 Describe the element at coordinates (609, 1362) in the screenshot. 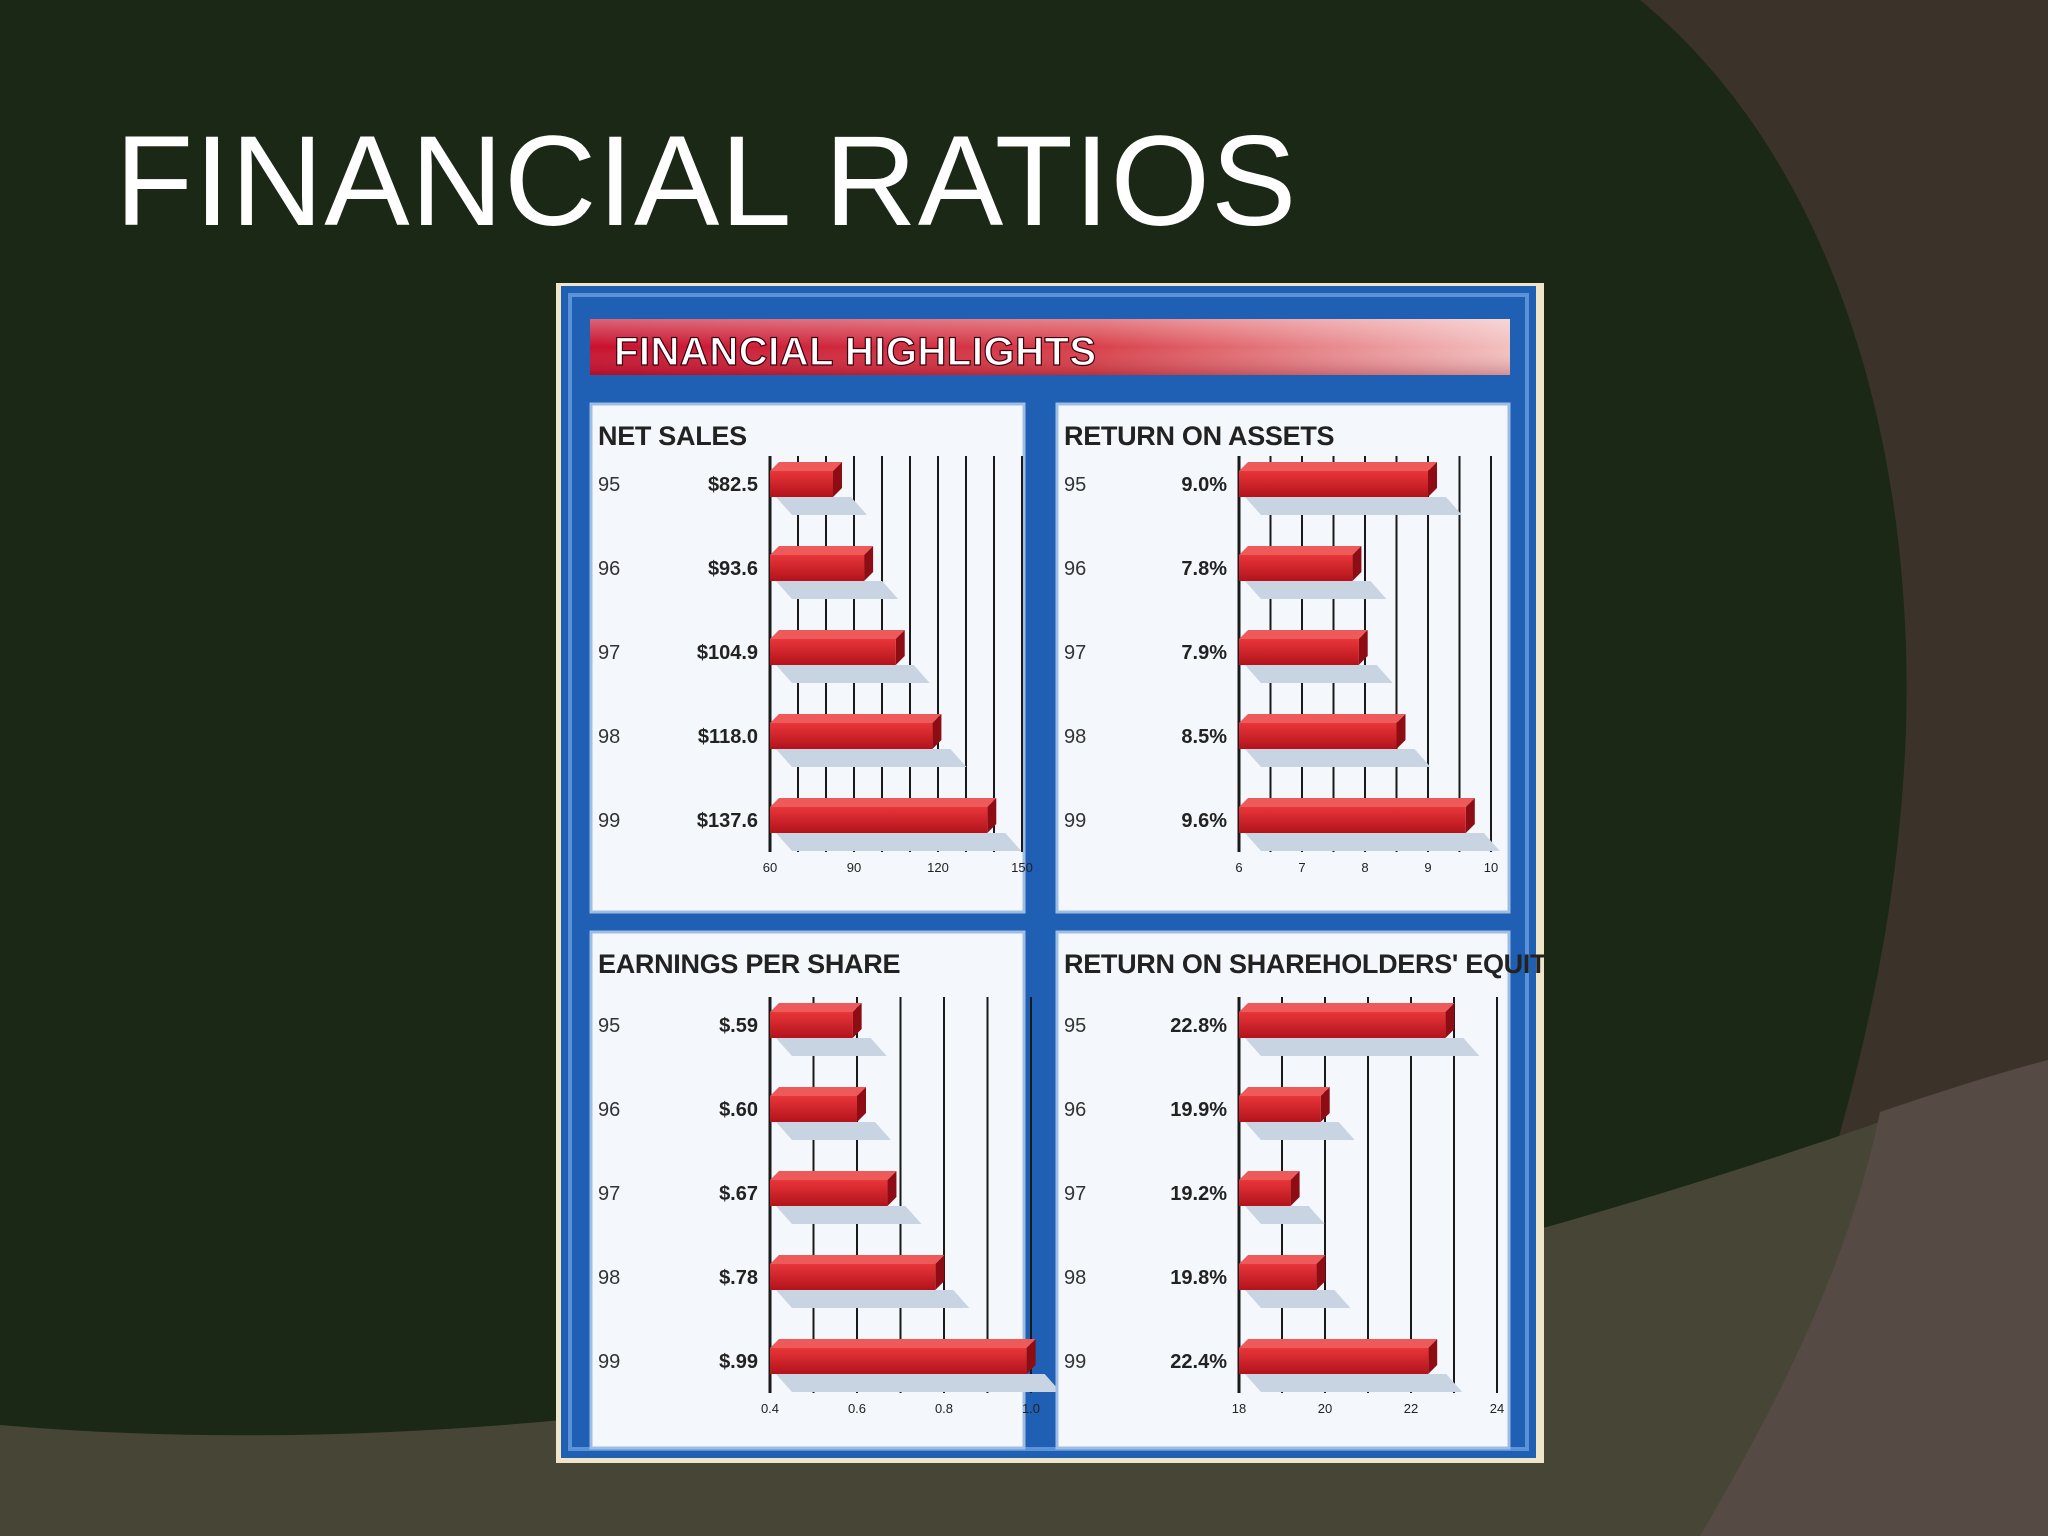

I see `earnings-per-share-year-label: 99` at that location.